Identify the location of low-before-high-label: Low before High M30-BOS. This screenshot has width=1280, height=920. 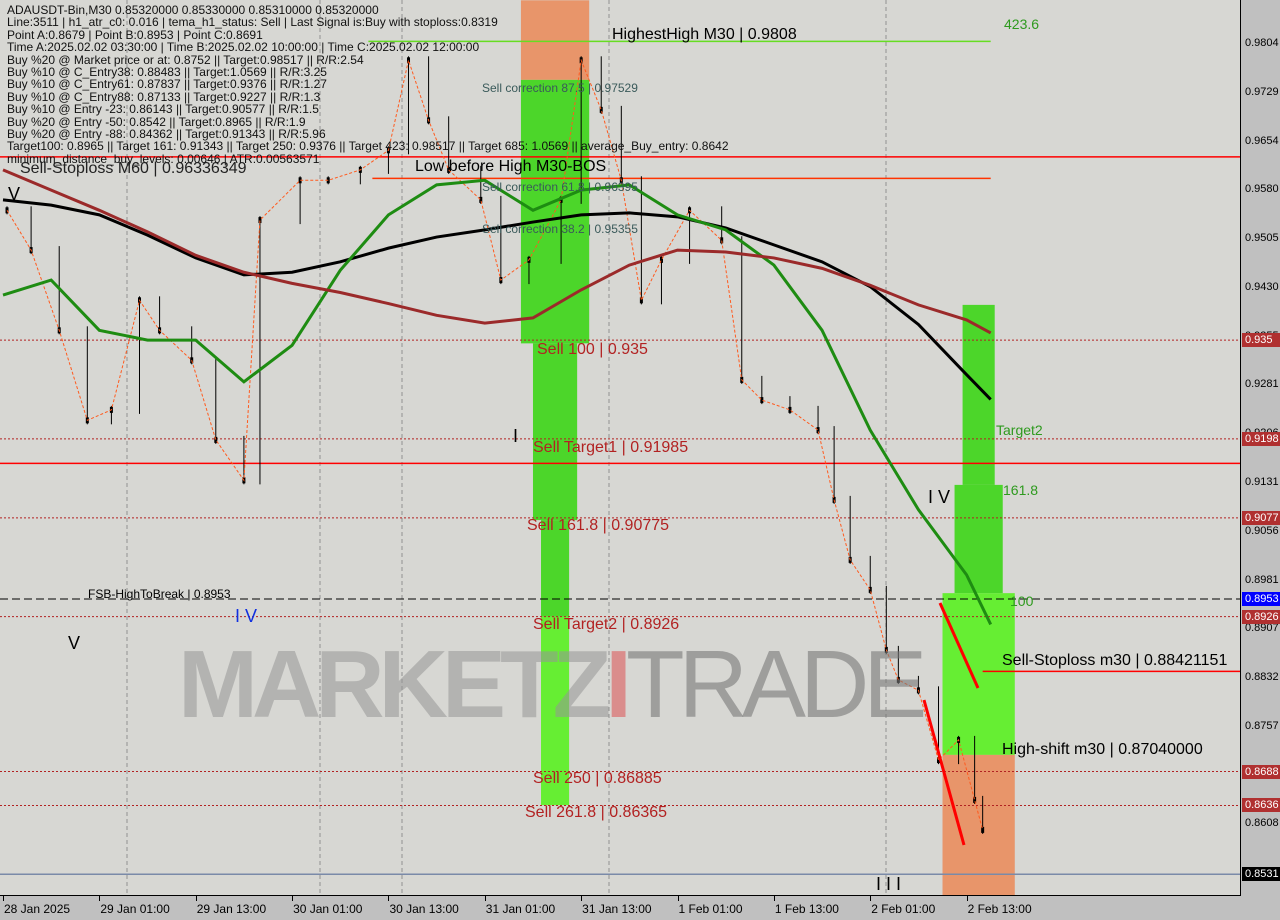
(511, 166).